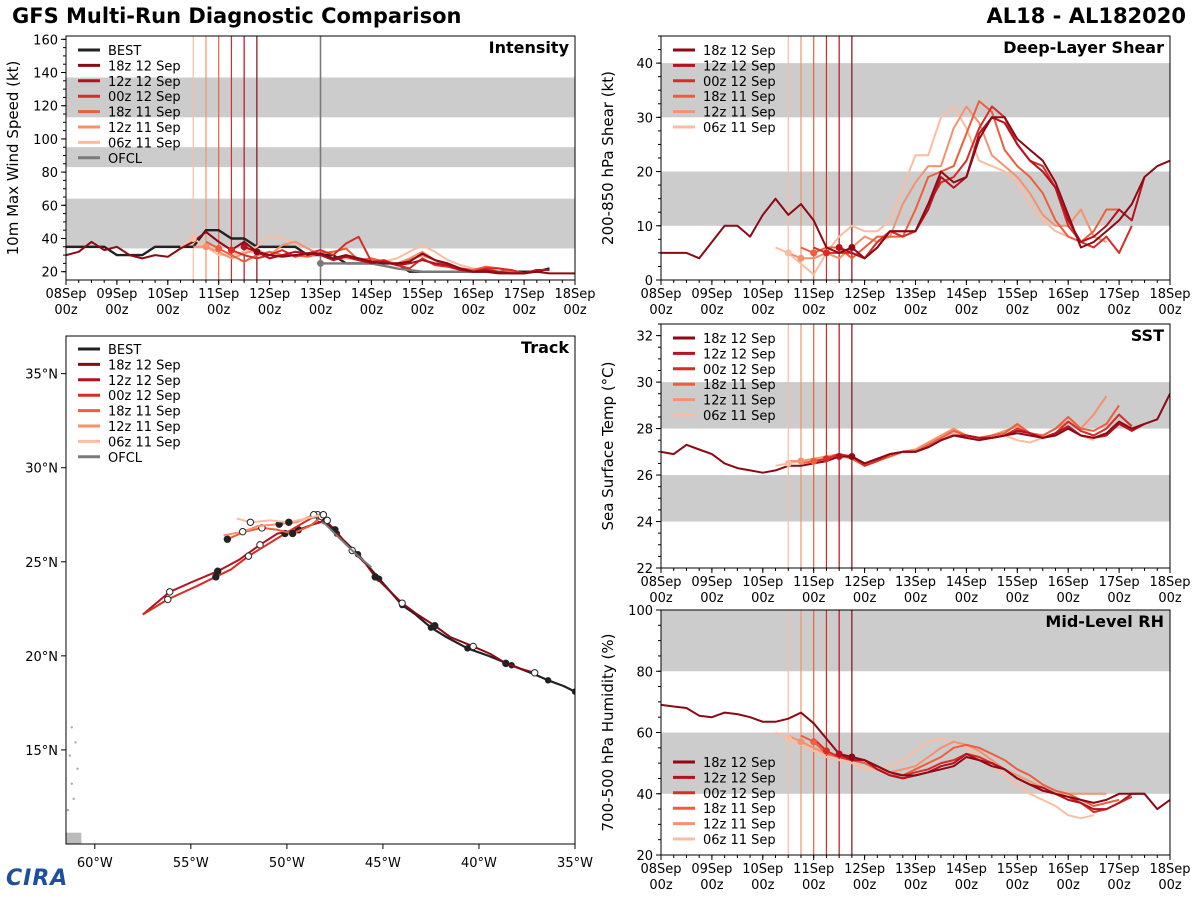 Image resolution: width=1200 pixels, height=900 pixels. Describe the element at coordinates (144, 427) in the screenshot. I see `track-legend-label: 12z 11 Sep` at that location.